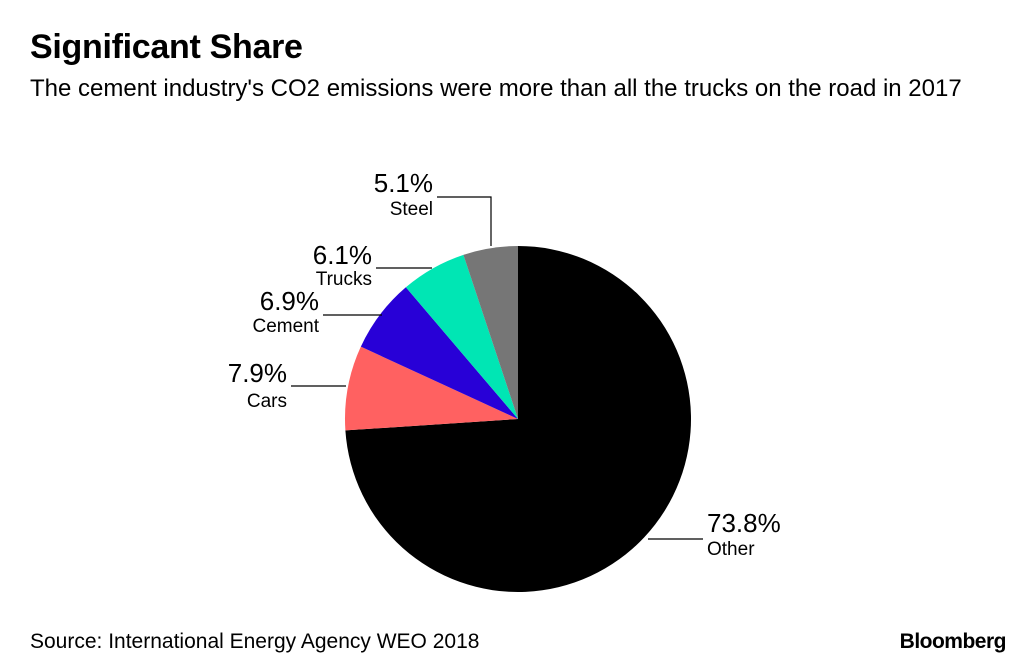 The height and width of the screenshot is (669, 1028). Describe the element at coordinates (267, 401) in the screenshot. I see `slice-label-cars: Cars` at that location.